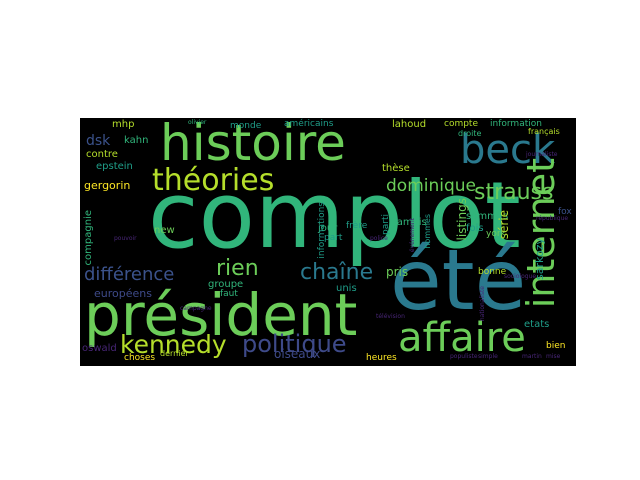 This screenshot has width=640, height=480. Describe the element at coordinates (381, 358) in the screenshot. I see `word-heures: heures` at that location.